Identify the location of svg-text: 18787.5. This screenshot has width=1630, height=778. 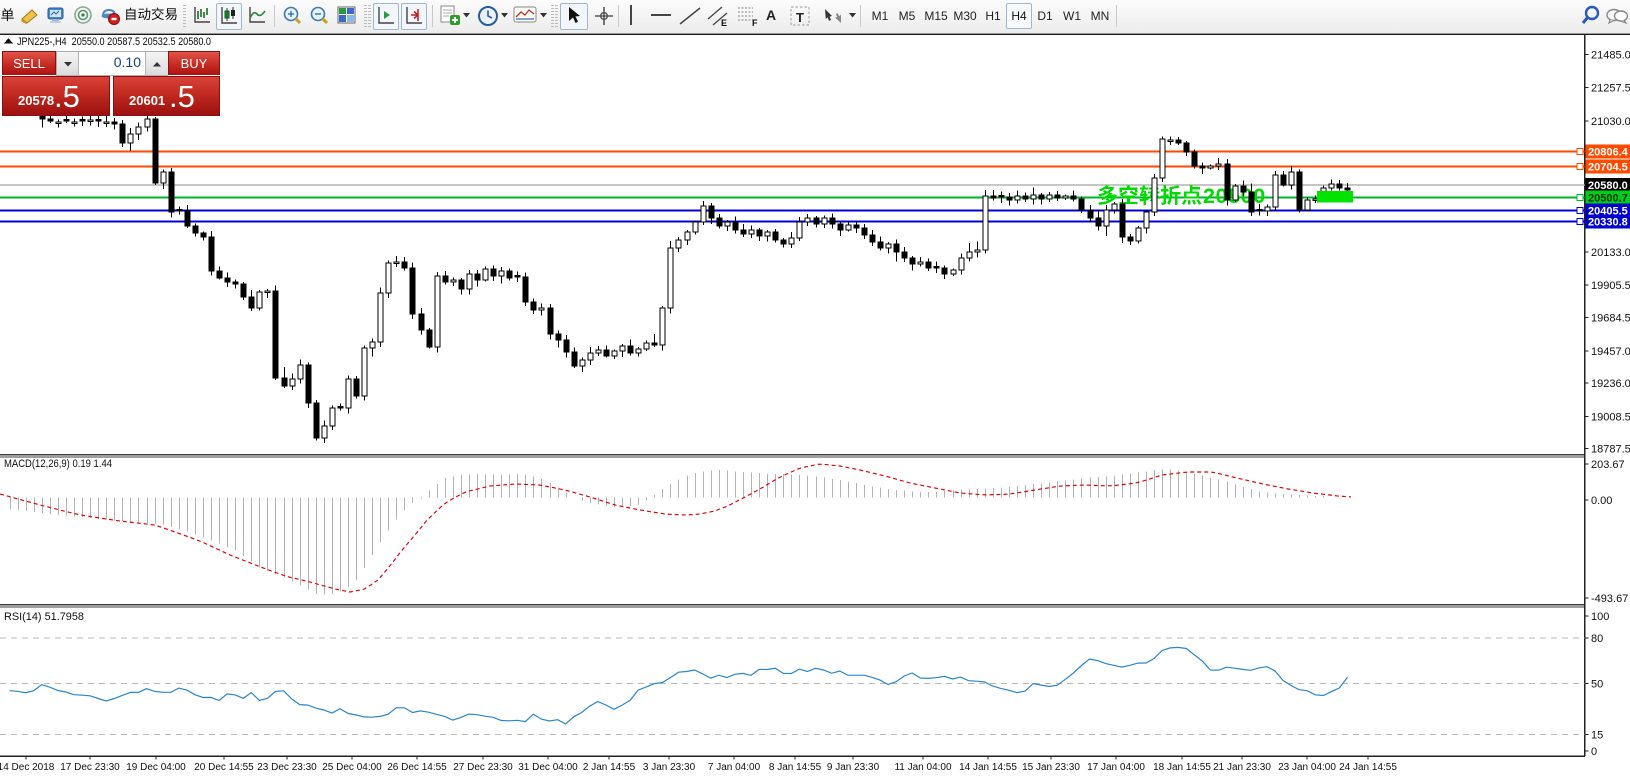
(1610, 450).